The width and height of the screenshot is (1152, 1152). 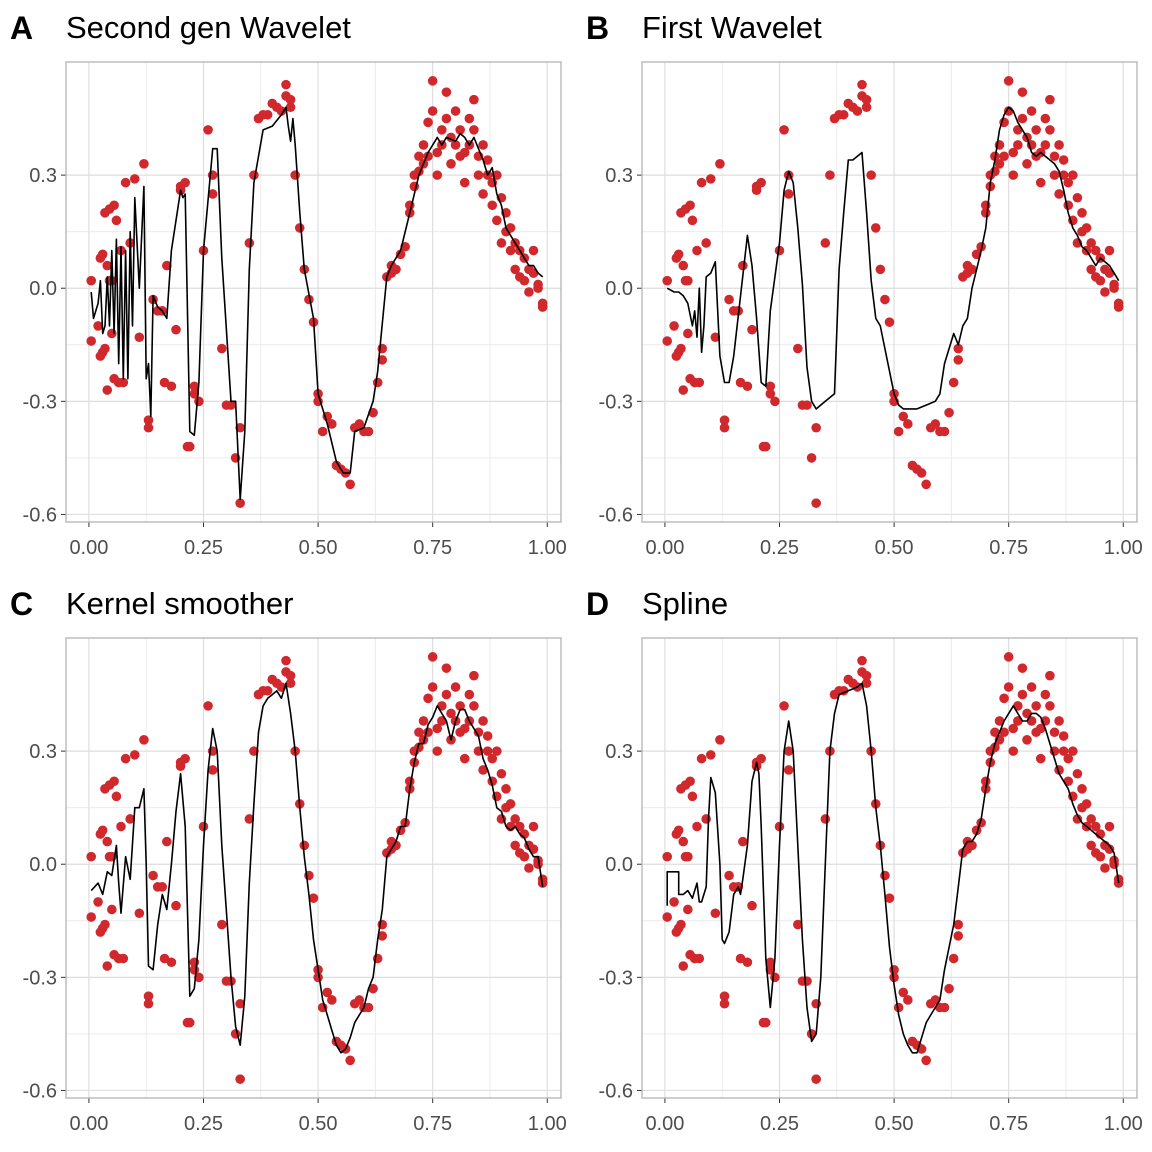 I want to click on y-tick-label: 0.0, so click(x=619, y=289).